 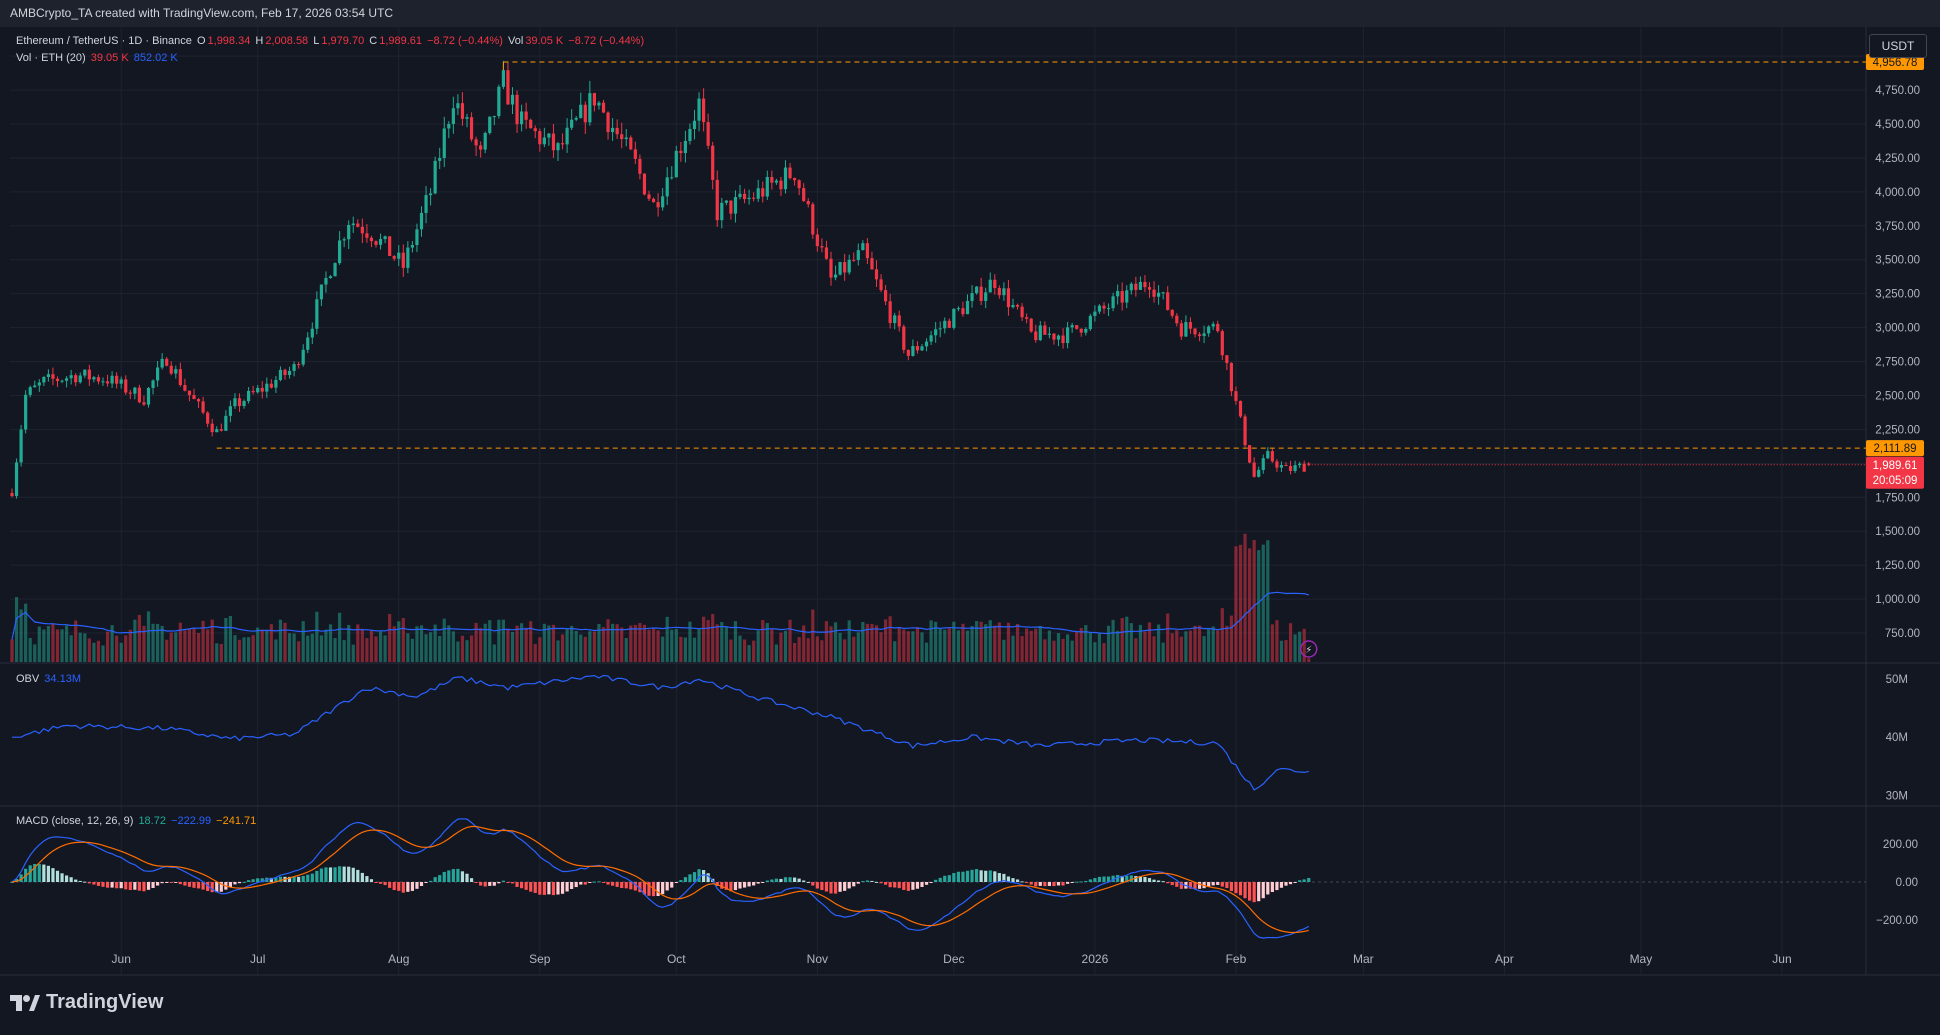 What do you see at coordinates (343, 41) in the screenshot?
I see `low-value: 1,979.70` at bounding box center [343, 41].